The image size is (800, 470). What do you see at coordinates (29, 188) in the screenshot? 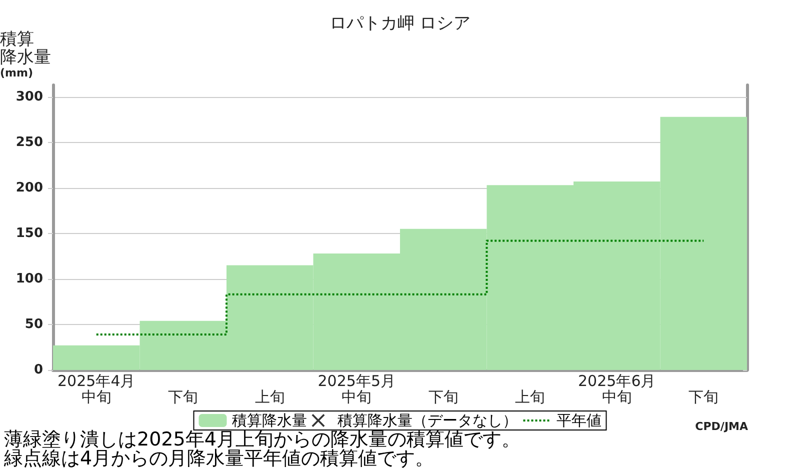
I see `y-tick-label: 200` at bounding box center [29, 188].